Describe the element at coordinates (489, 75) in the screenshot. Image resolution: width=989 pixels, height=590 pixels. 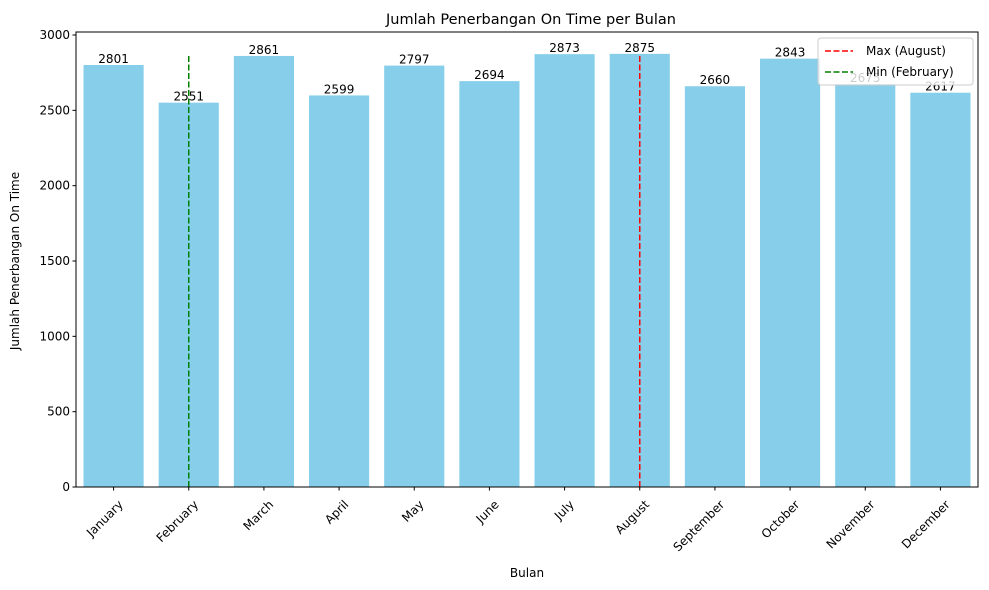
I see `bar-value-label-june: 2694` at that location.